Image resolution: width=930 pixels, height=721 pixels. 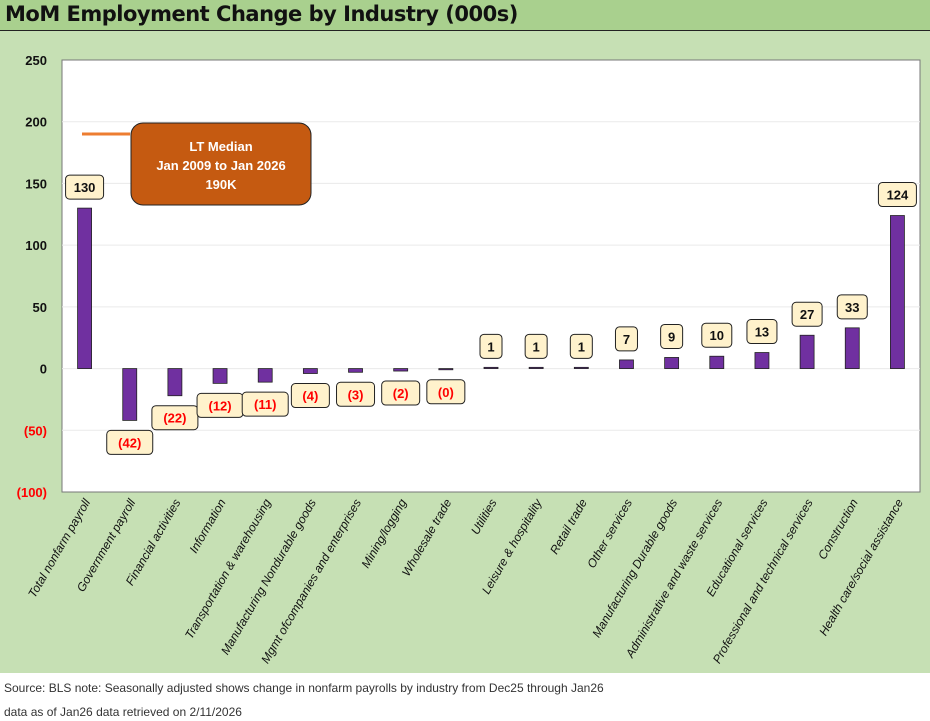 What do you see at coordinates (763, 581) in the screenshot?
I see `x-tick-label: Professional and technical services` at bounding box center [763, 581].